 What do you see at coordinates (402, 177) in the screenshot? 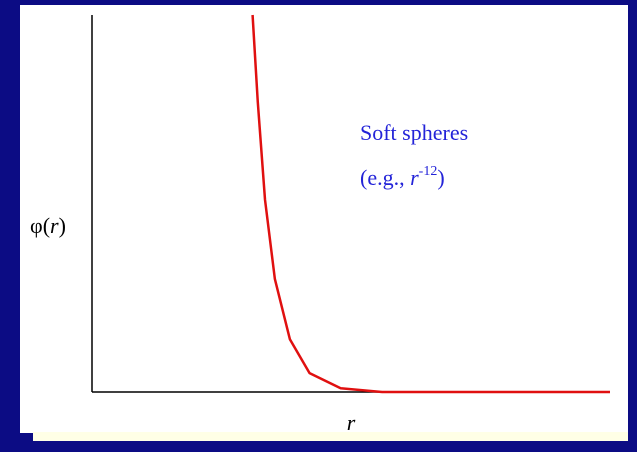
I see `annotation: (e.g., r-12)` at bounding box center [402, 177].